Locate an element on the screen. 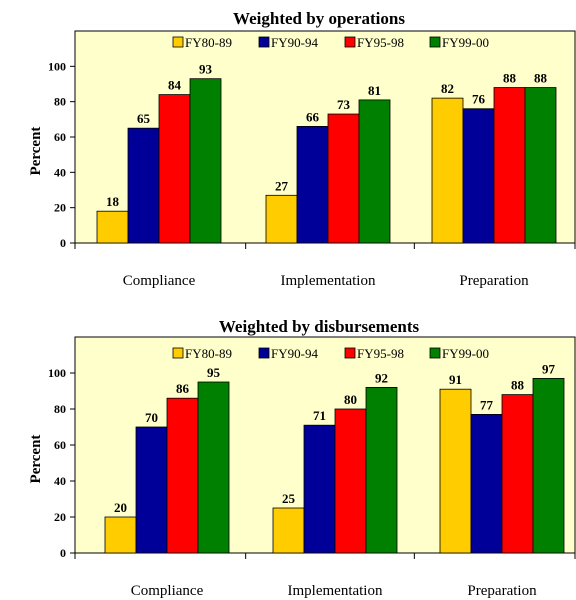 The height and width of the screenshot is (600, 576). data-label: 80 is located at coordinates (350, 399).